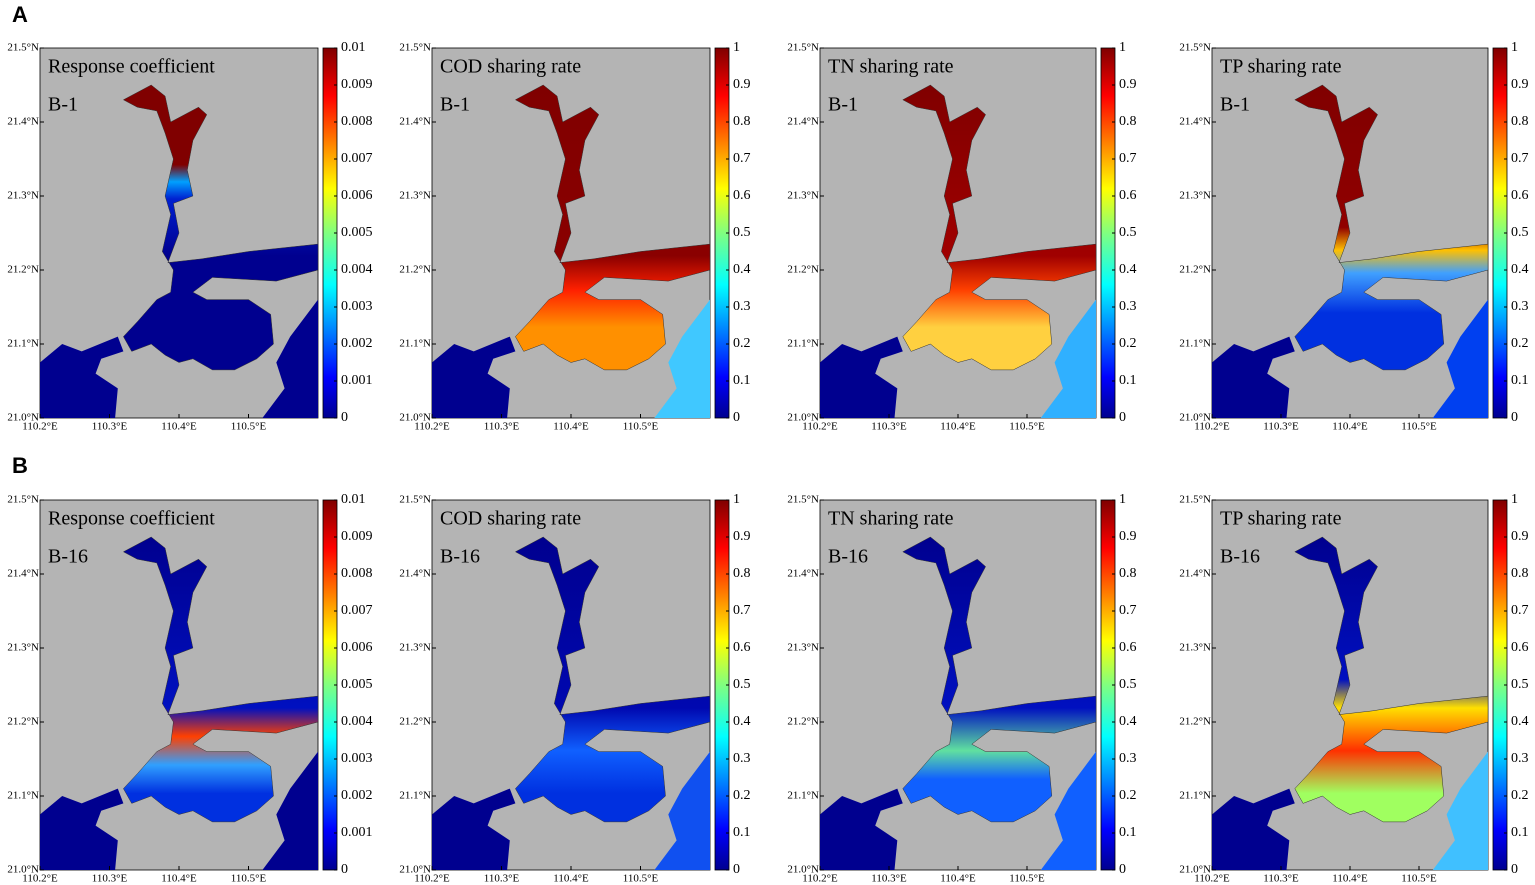 The width and height of the screenshot is (1535, 885). I want to click on colorbar-tick-label: 0.008, so click(357, 573).